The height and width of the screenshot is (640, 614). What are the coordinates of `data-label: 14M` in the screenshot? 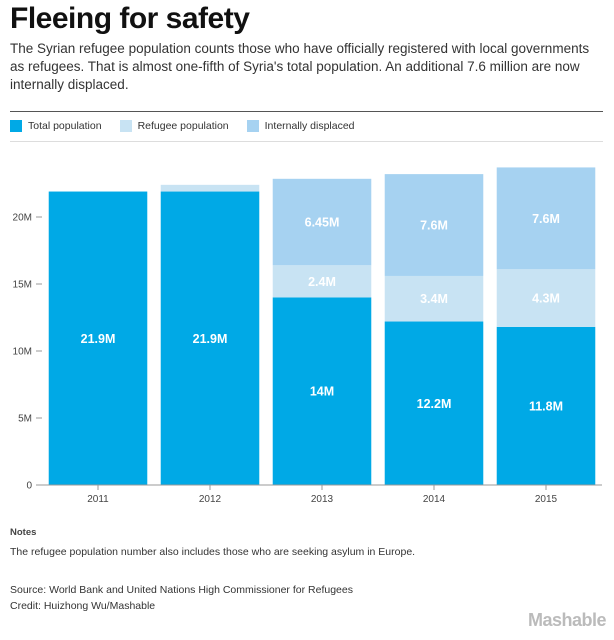 It's located at (322, 392).